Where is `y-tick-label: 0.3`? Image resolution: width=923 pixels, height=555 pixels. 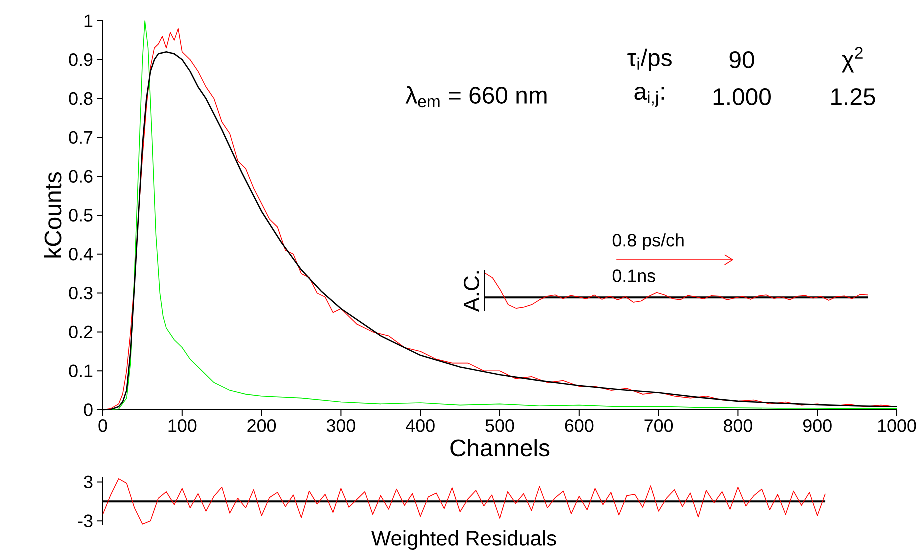 y-tick-label: 0.3 is located at coordinates (81, 293).